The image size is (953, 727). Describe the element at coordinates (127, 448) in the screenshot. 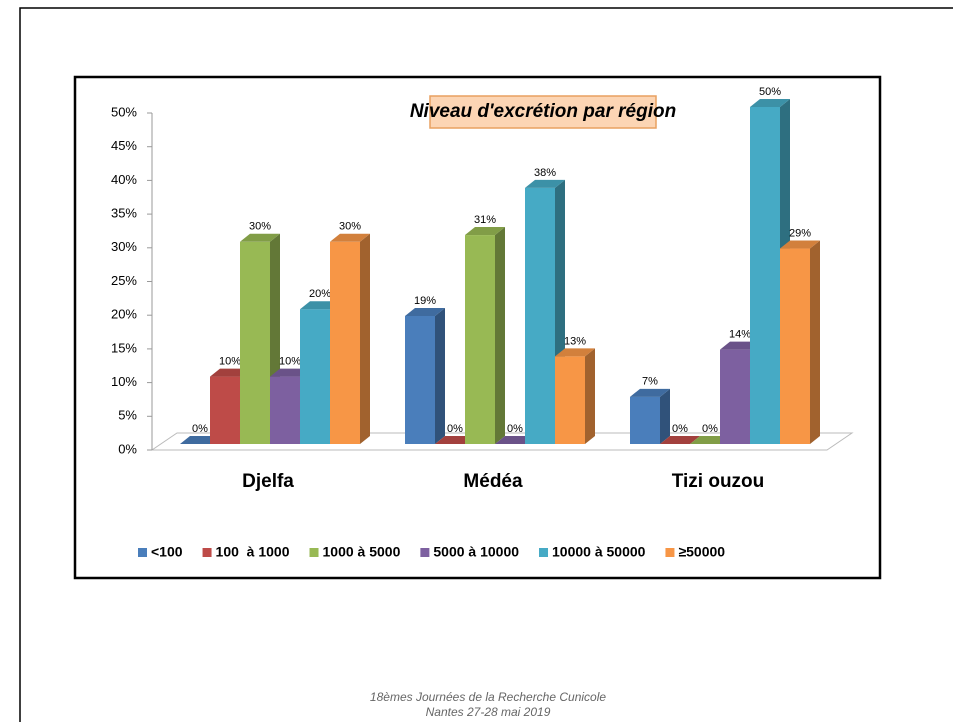

I see `y-tick-label: 0%` at that location.